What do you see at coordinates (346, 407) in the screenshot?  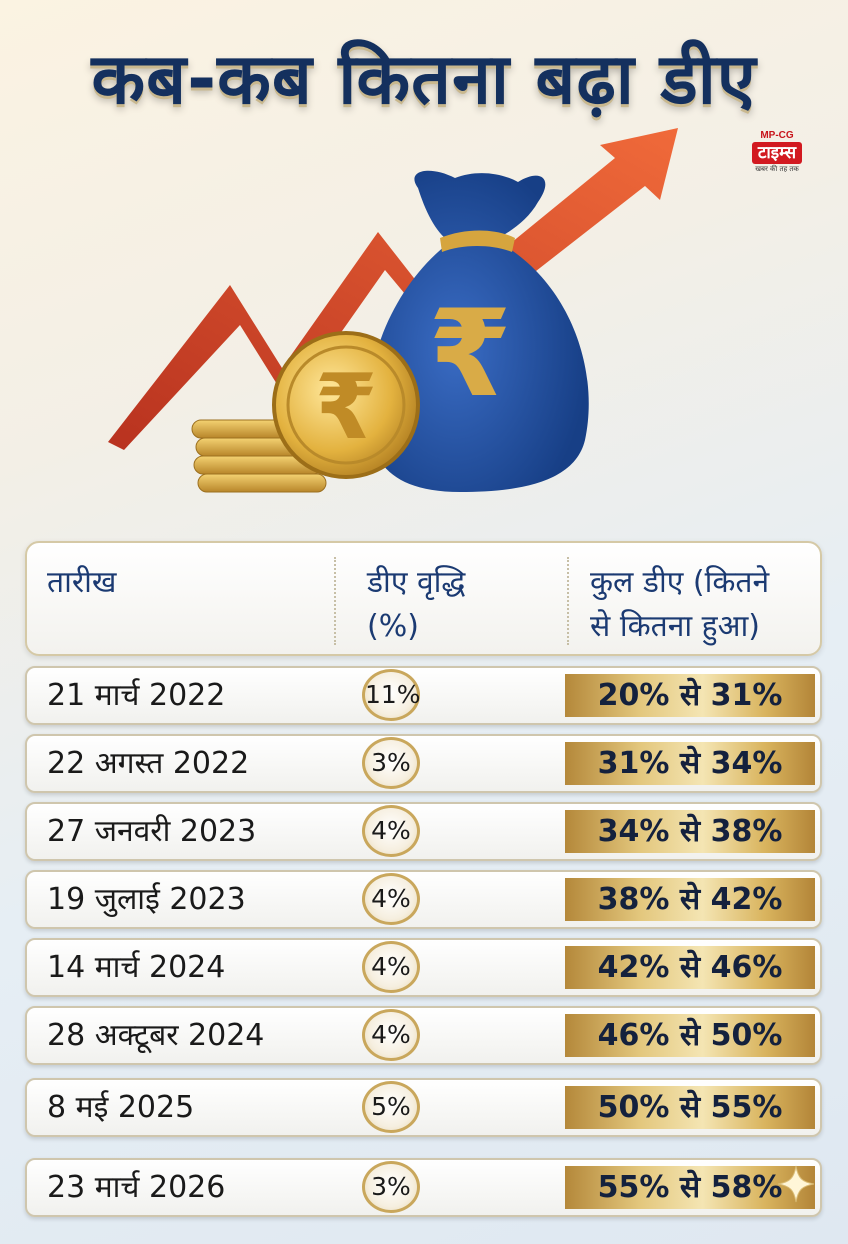 I see `coin-rupee-symbol: ₹` at bounding box center [346, 407].